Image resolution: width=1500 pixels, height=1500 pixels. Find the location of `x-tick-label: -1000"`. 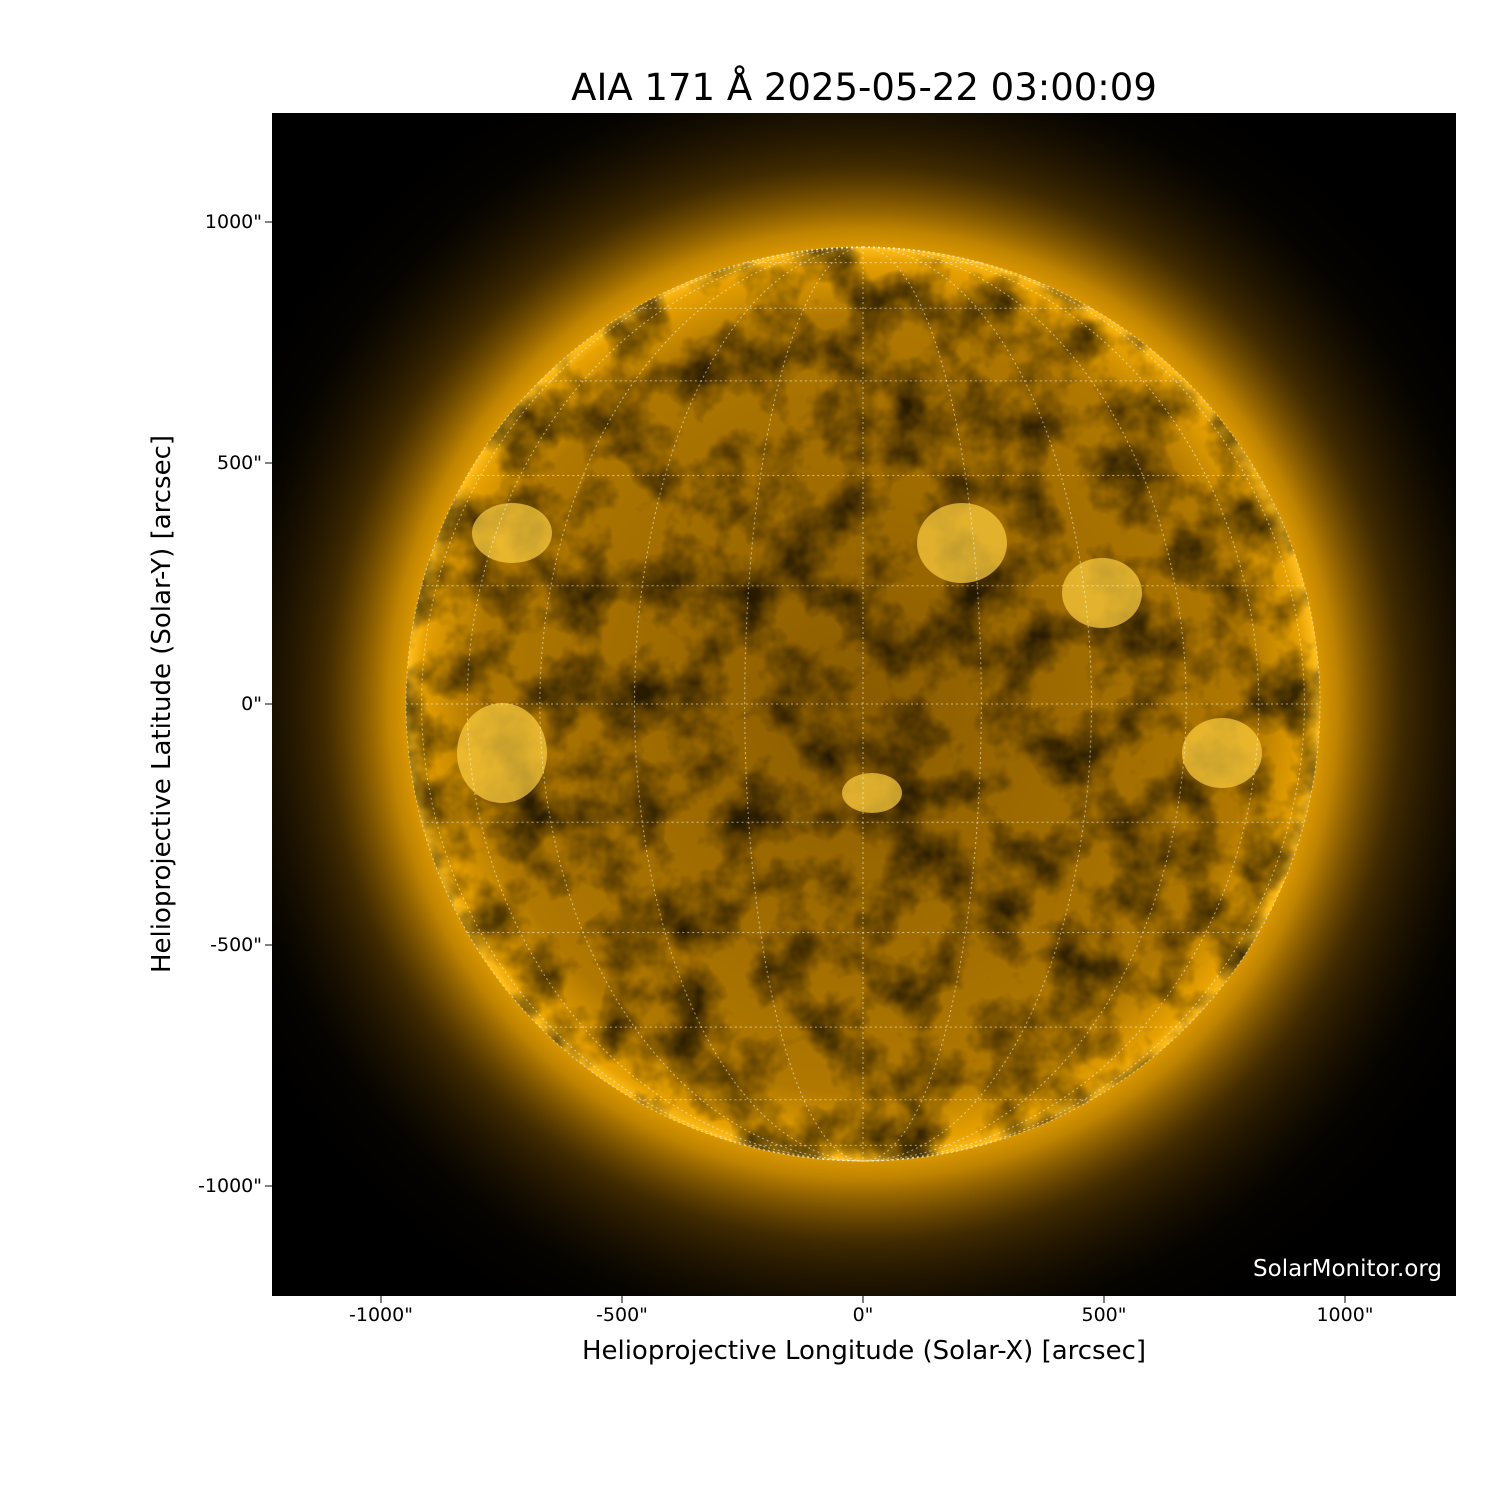

x-tick-label: -1000" is located at coordinates (381, 1315).